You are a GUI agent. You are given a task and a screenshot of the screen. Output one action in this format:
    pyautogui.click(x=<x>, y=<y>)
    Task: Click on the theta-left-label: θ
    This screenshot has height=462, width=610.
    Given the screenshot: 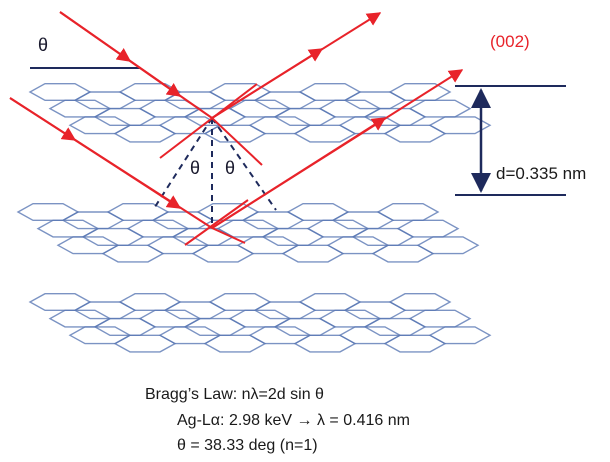 What is the action you would take?
    pyautogui.click(x=195, y=168)
    